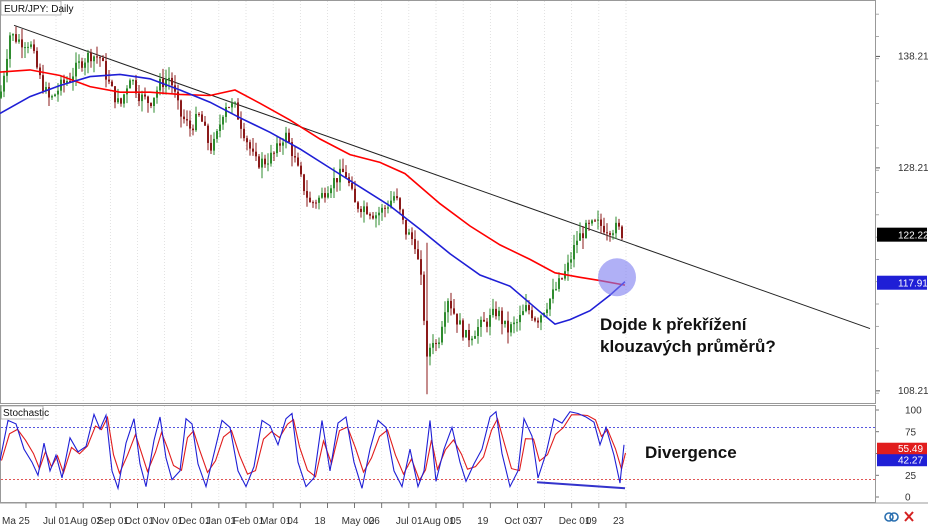 The image size is (928, 532). I want to click on y-tick-label: 128.21, so click(913, 168).